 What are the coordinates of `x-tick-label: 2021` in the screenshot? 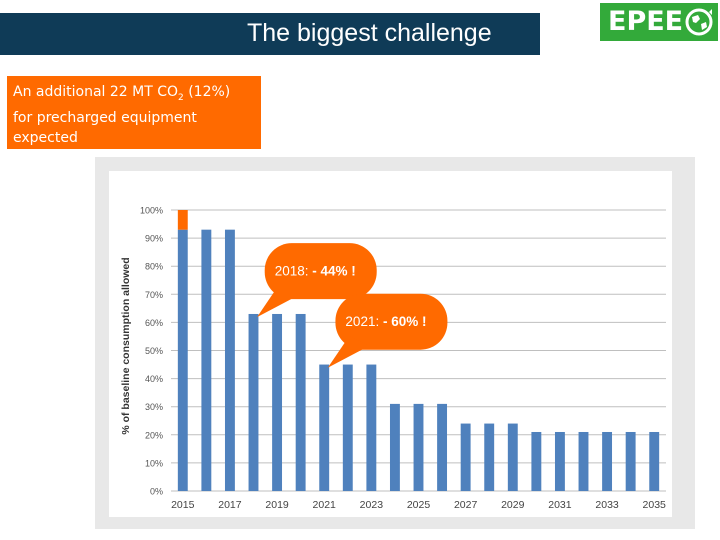 It's located at (325, 505).